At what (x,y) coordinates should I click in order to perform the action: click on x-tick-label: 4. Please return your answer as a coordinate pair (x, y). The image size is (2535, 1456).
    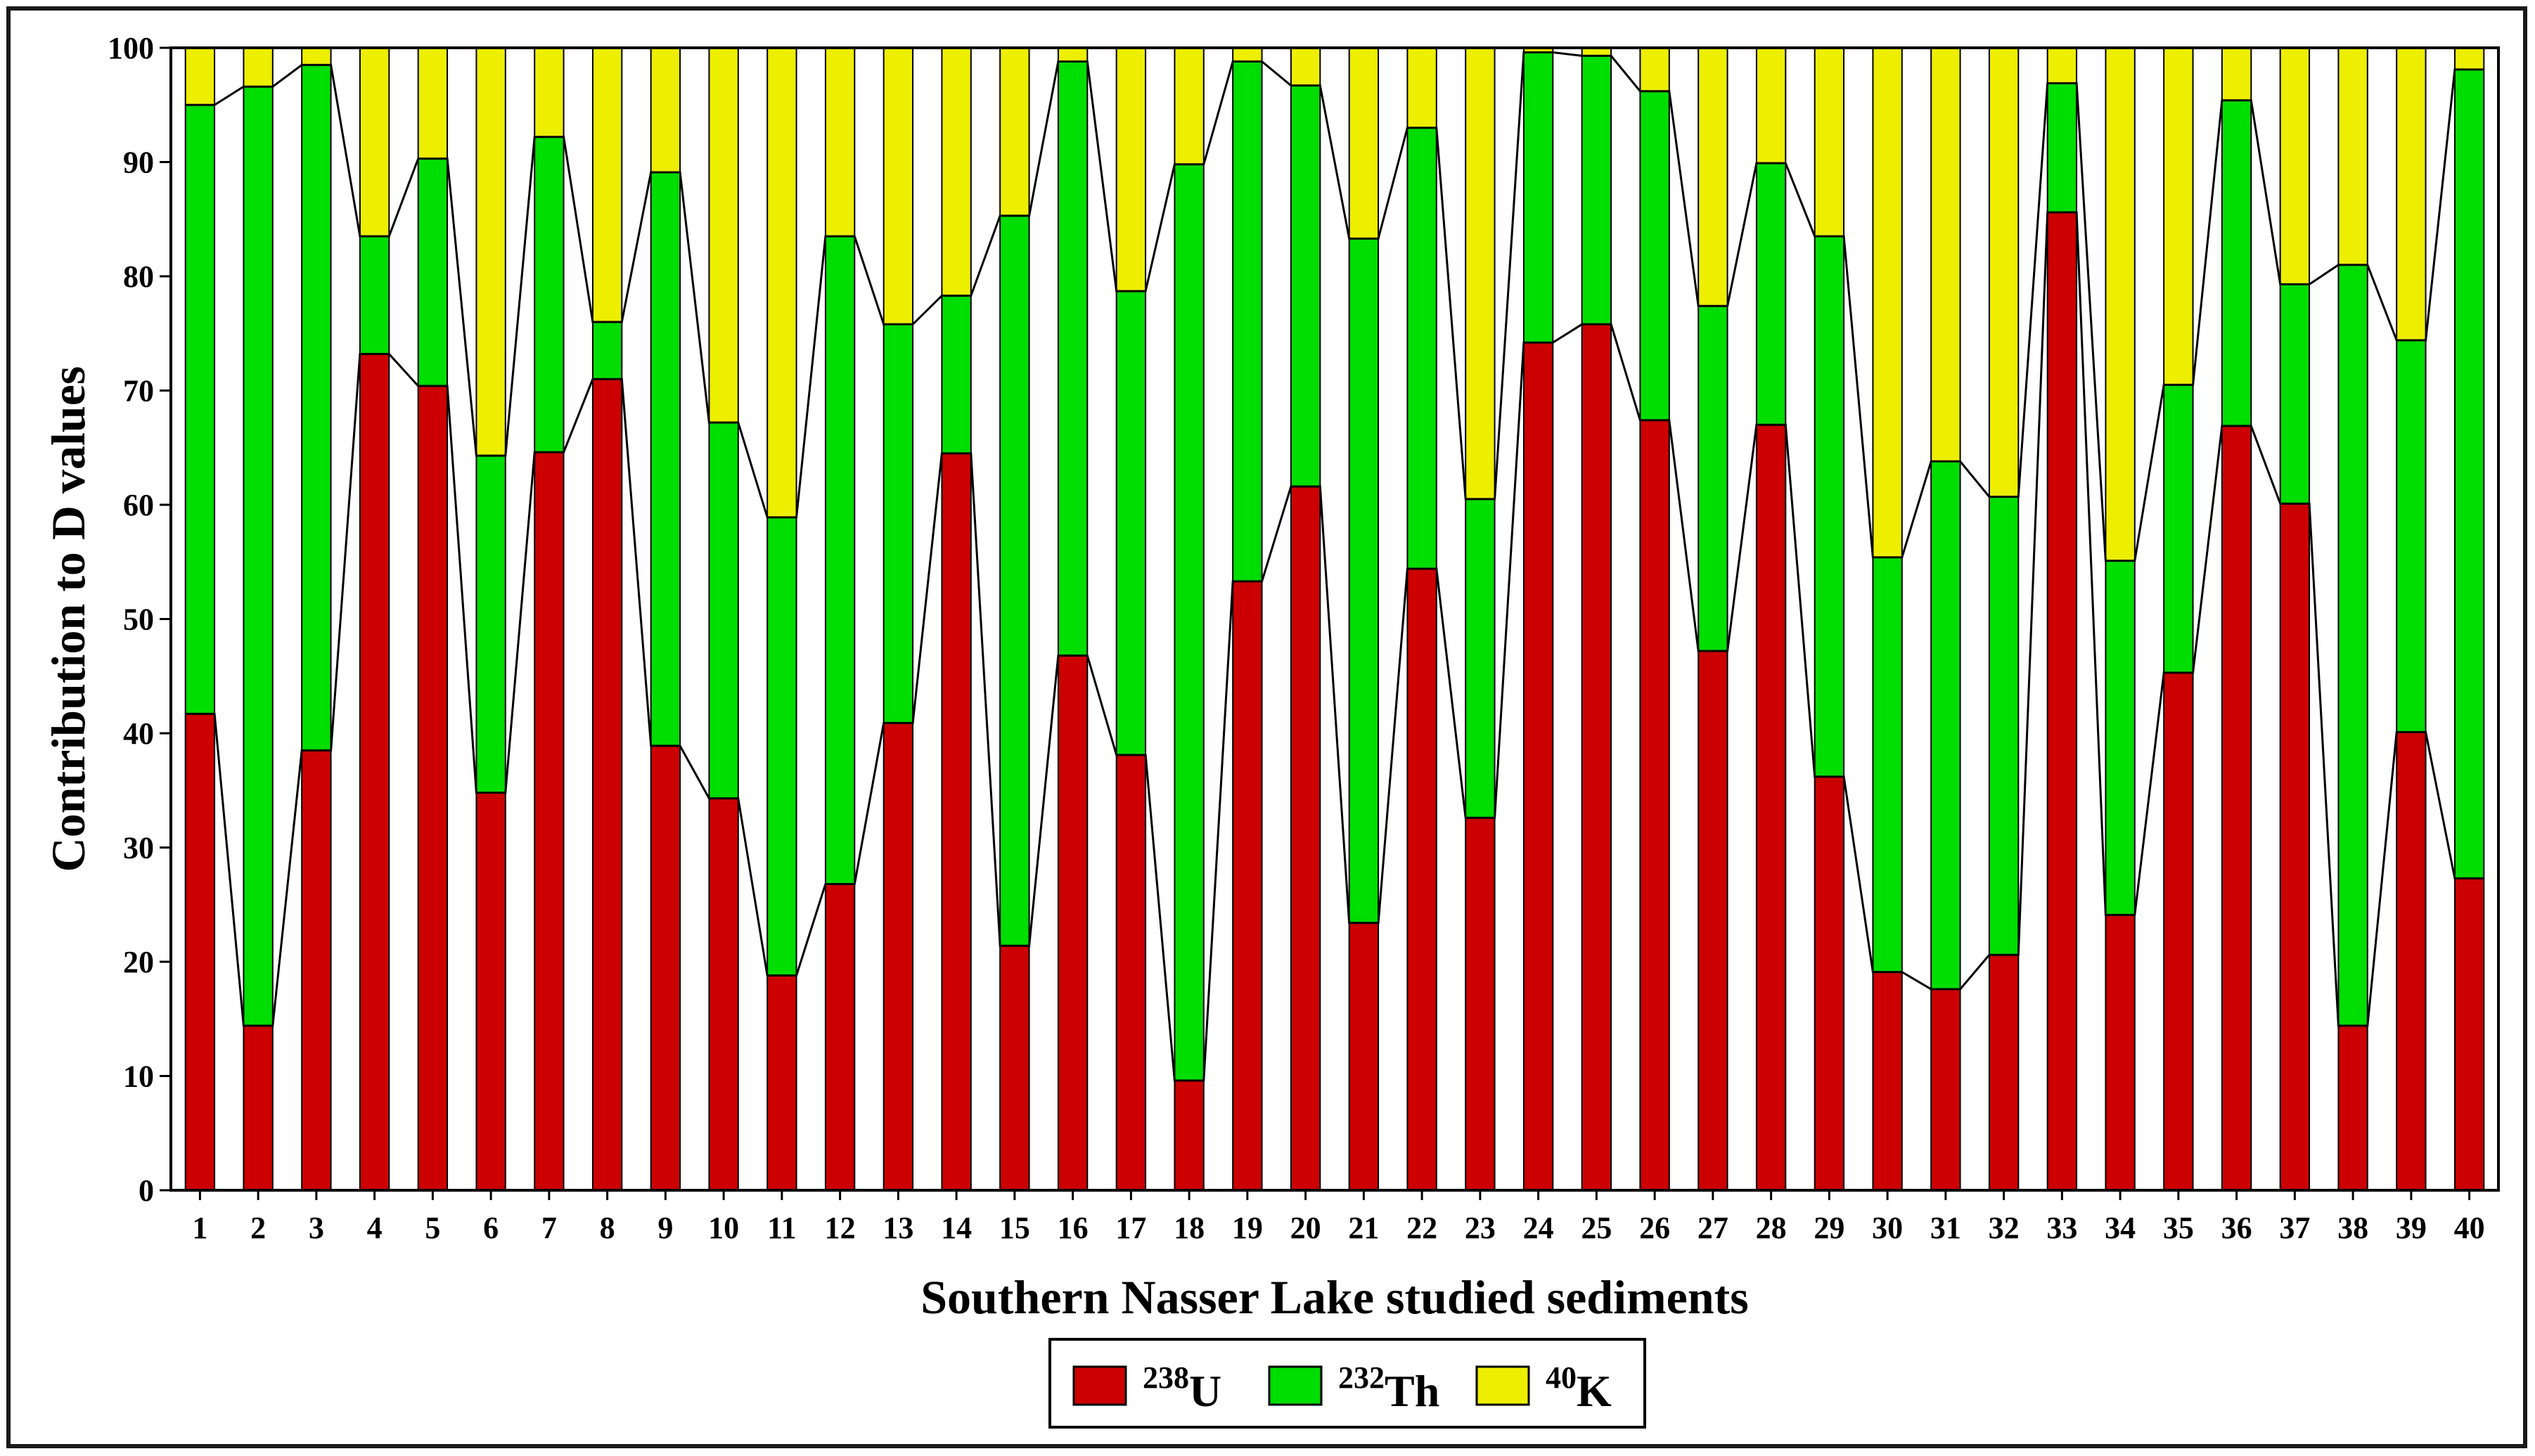
    Looking at the image, I should click on (375, 1228).